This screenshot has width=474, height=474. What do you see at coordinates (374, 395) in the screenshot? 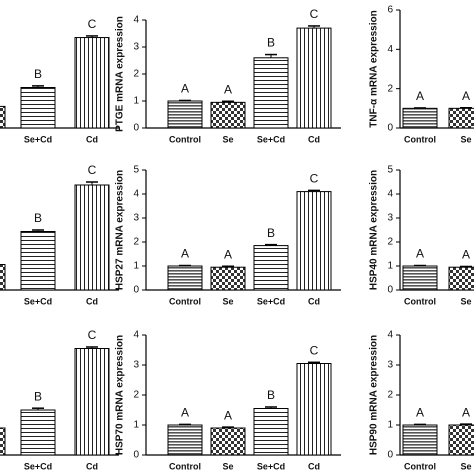
I see `y-axis-label: HSP90 mRNA expression` at bounding box center [374, 395].